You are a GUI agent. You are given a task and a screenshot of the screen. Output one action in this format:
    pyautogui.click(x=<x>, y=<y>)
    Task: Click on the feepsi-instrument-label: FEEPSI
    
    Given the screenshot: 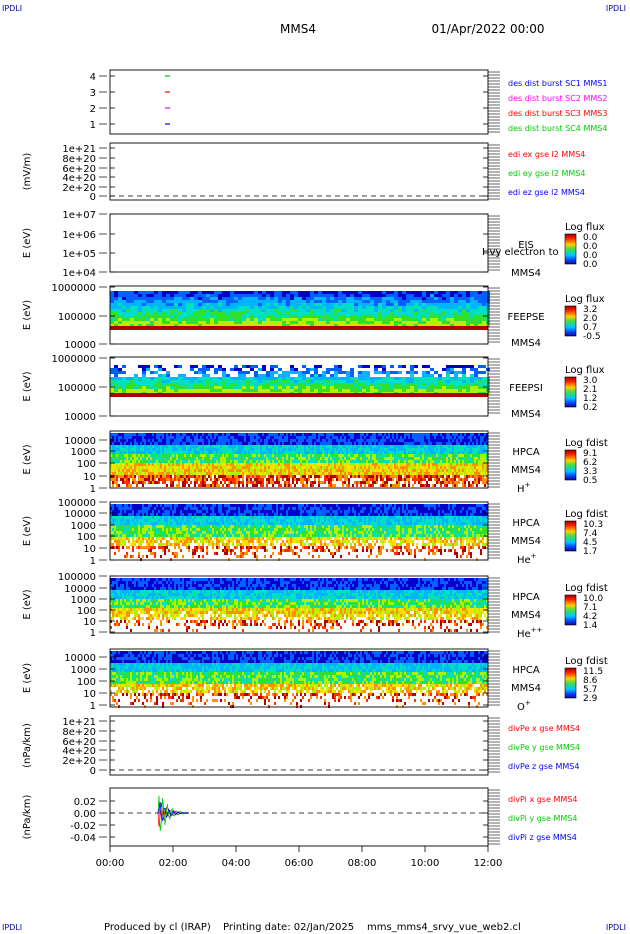 What is the action you would take?
    pyautogui.click(x=526, y=388)
    